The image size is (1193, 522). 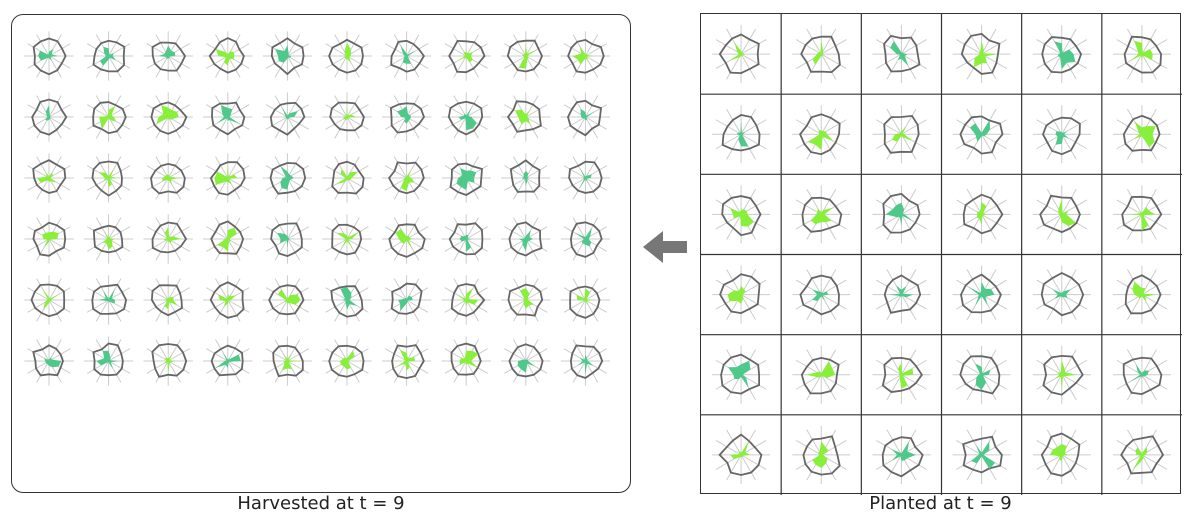 I want to click on left-arrow-icon, so click(x=665, y=249).